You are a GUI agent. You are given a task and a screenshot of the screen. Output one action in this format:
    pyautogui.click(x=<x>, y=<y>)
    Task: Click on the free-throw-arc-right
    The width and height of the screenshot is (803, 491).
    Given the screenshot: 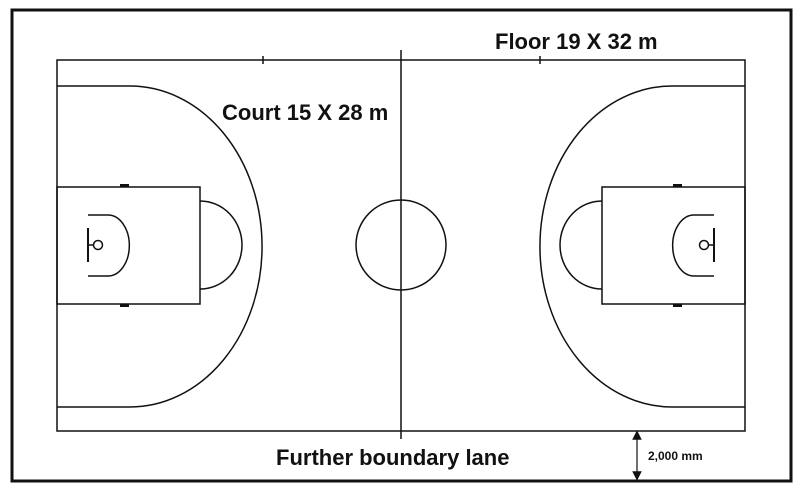 What is the action you would take?
    pyautogui.click(x=581, y=245)
    